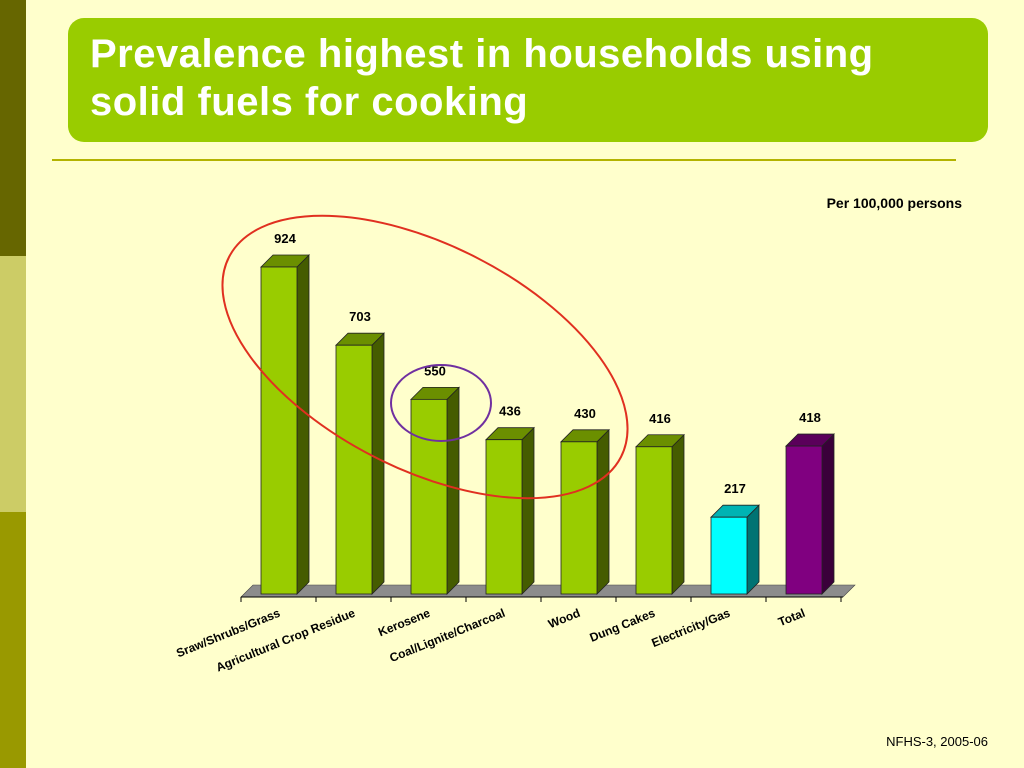 This screenshot has height=768, width=1024. I want to click on data-label: 418, so click(810, 417).